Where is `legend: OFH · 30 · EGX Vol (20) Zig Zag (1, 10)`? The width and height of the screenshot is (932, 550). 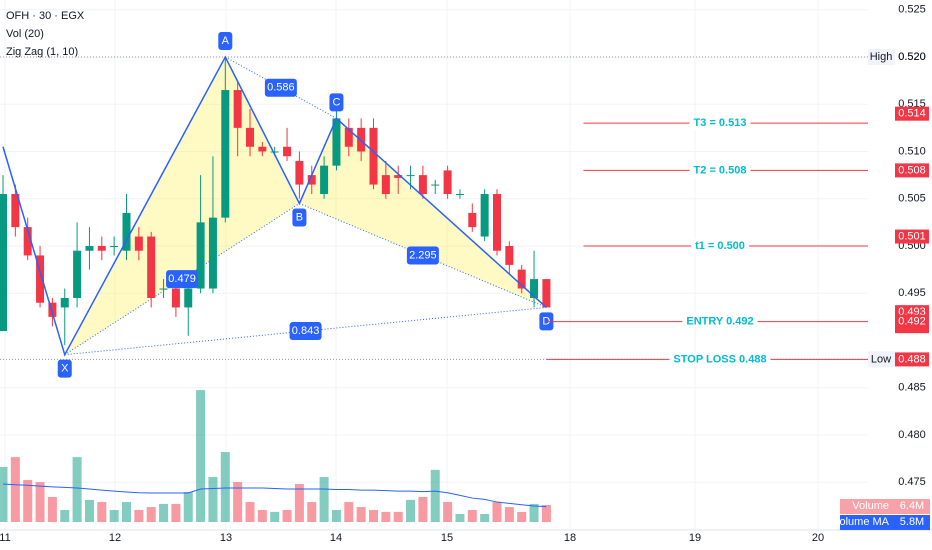 legend: OFH · 30 · EGX Vol (20) Zig Zag (1, 10) is located at coordinates (45, 34).